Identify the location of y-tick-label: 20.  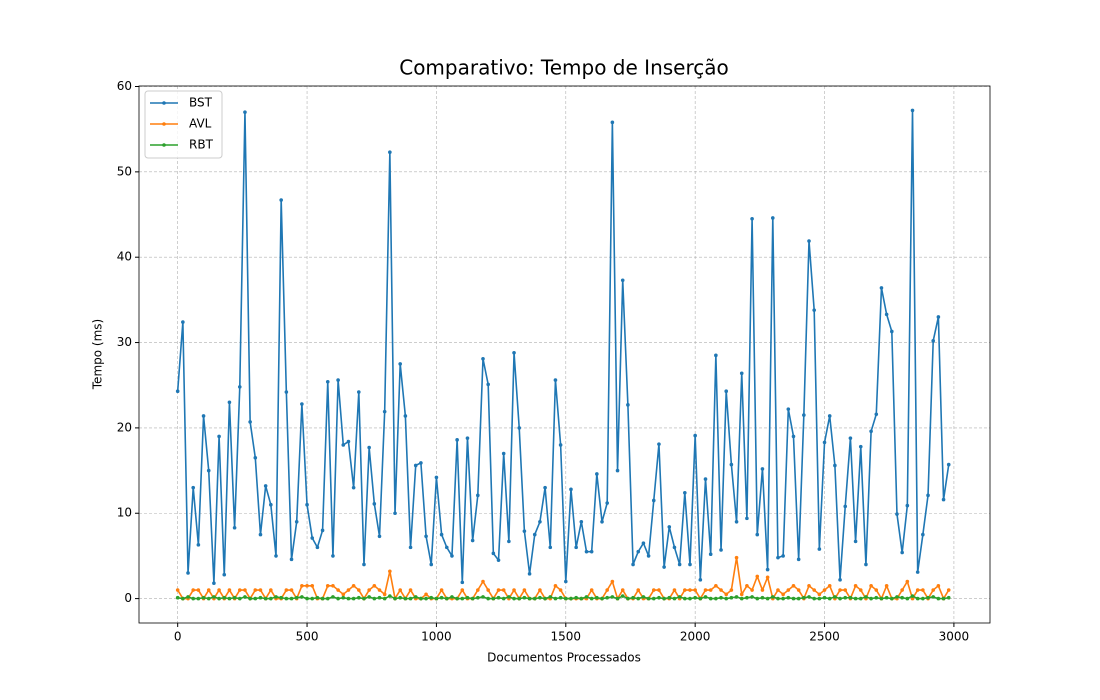
(124, 427).